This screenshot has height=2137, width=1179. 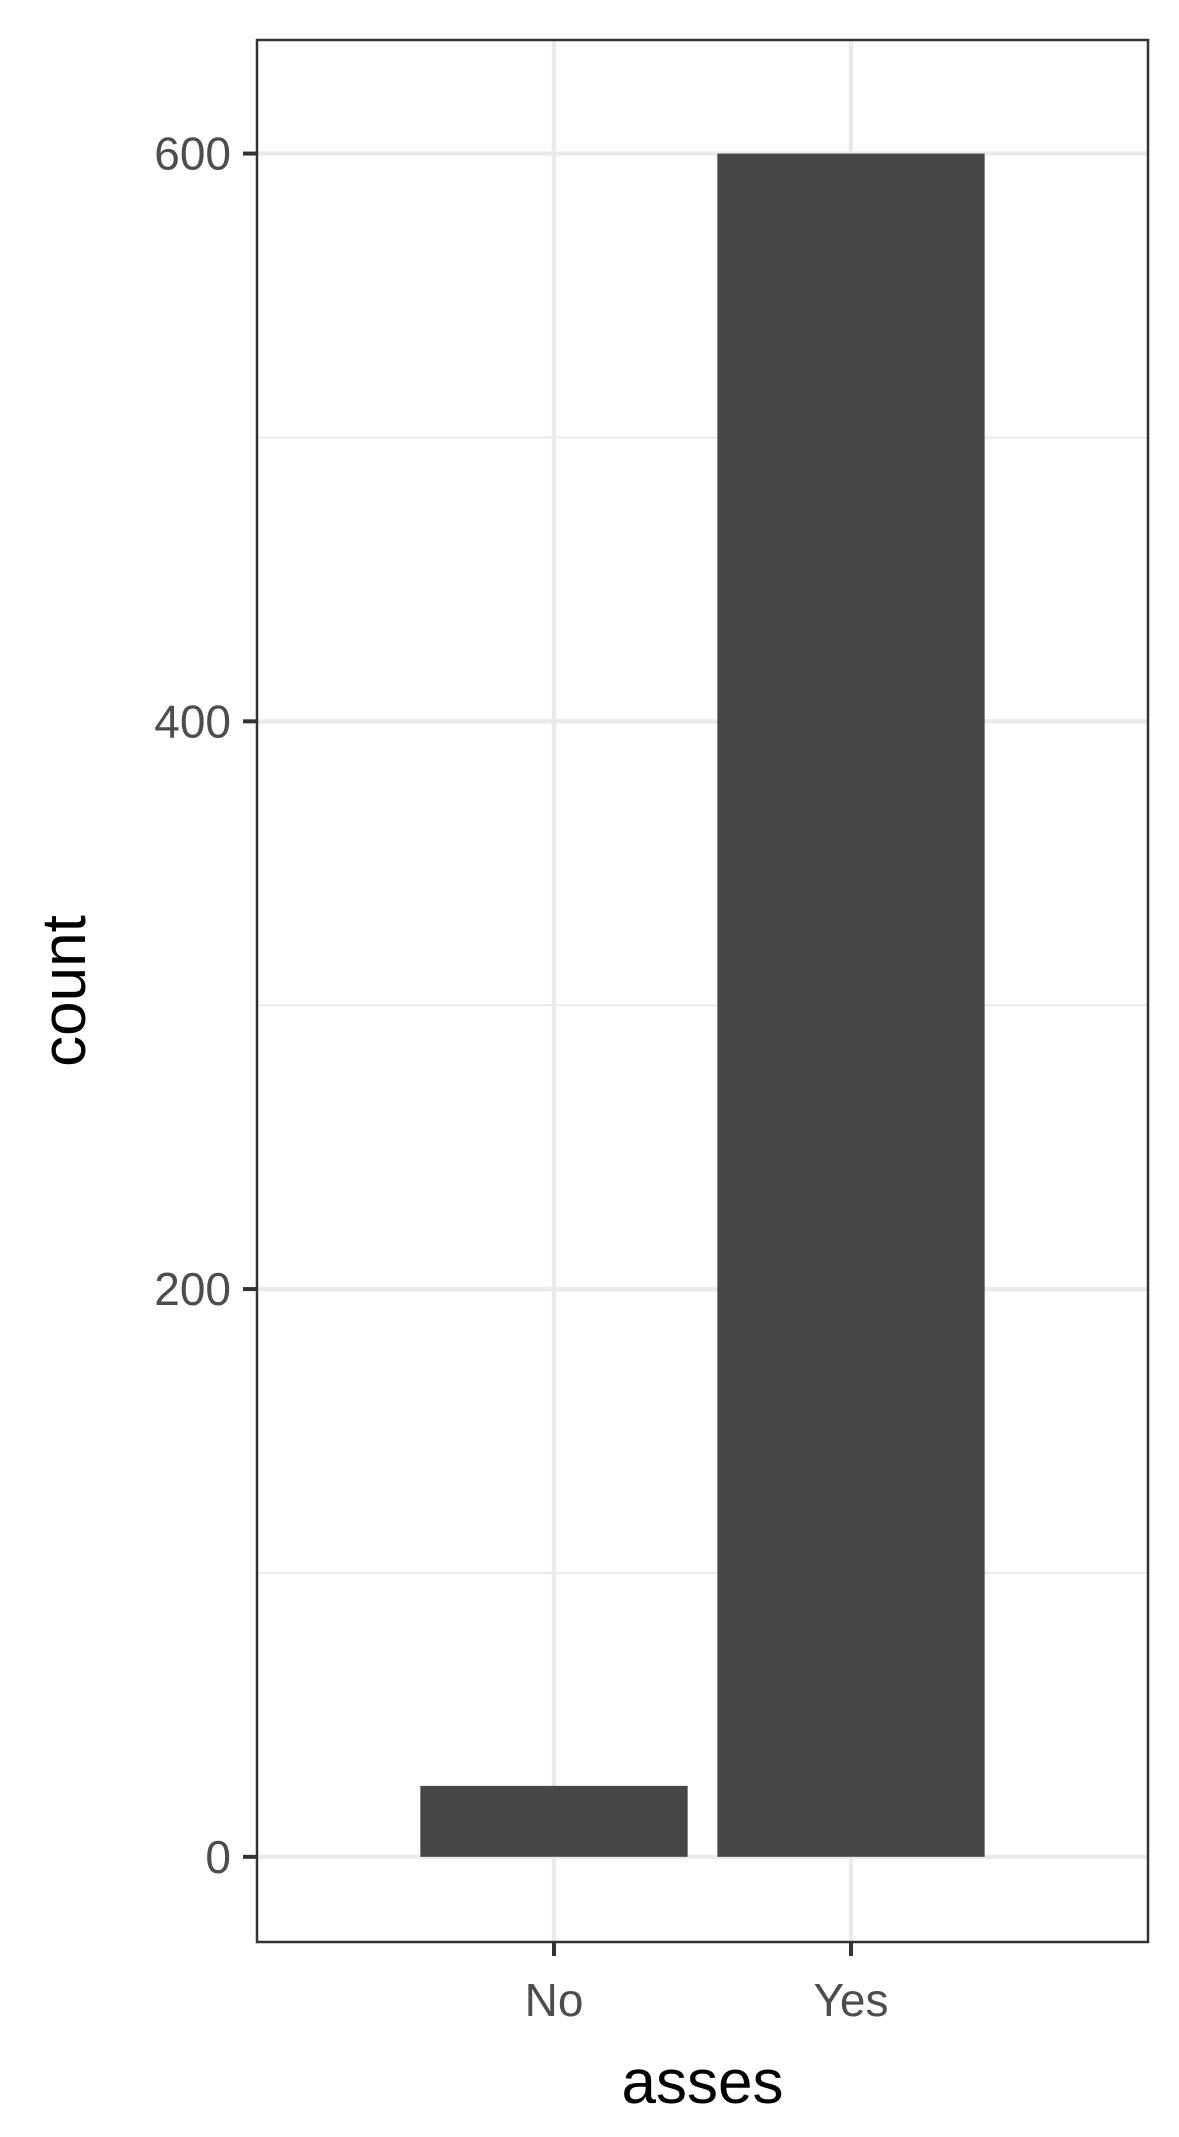 I want to click on y-tick-label: 200, so click(x=192, y=1289).